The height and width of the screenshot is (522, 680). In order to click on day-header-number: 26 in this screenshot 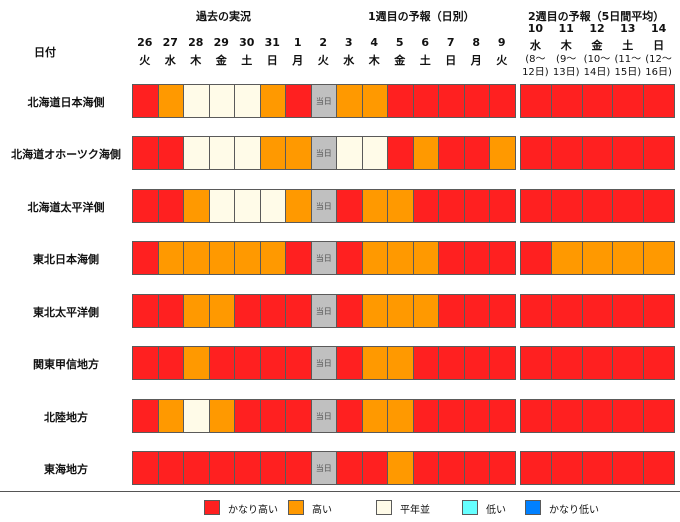, I will do `click(145, 42)`.